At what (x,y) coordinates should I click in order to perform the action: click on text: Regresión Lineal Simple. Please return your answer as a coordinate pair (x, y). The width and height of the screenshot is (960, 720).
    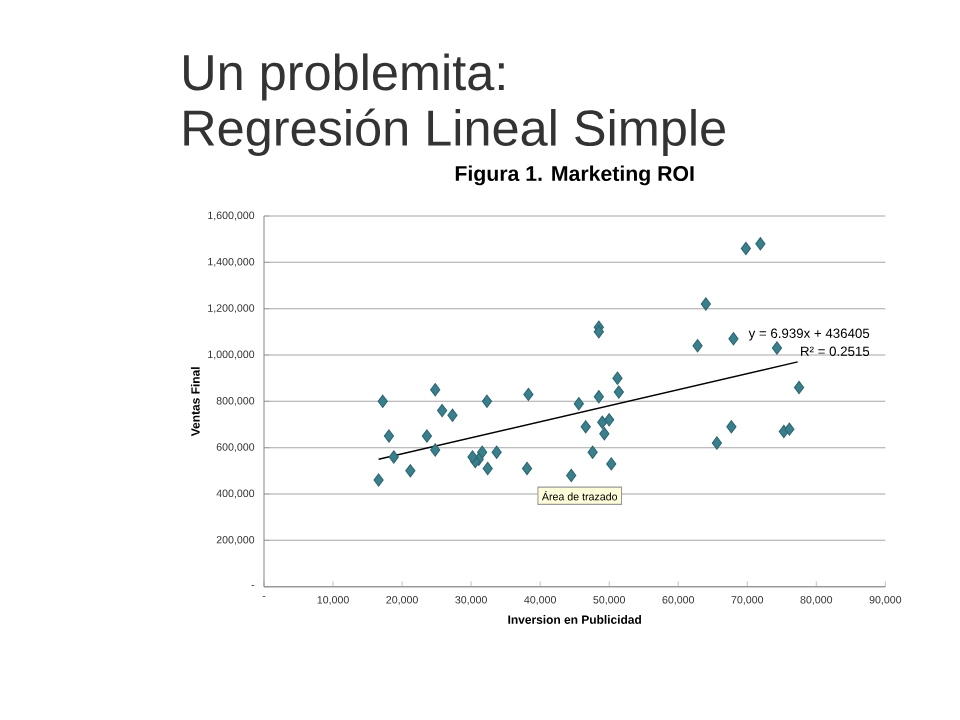
    Looking at the image, I should click on (454, 132).